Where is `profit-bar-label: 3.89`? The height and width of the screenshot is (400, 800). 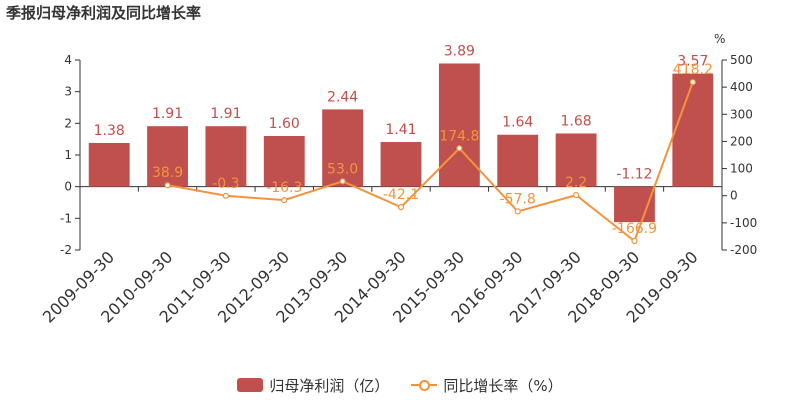
profit-bar-label: 3.89 is located at coordinates (459, 51).